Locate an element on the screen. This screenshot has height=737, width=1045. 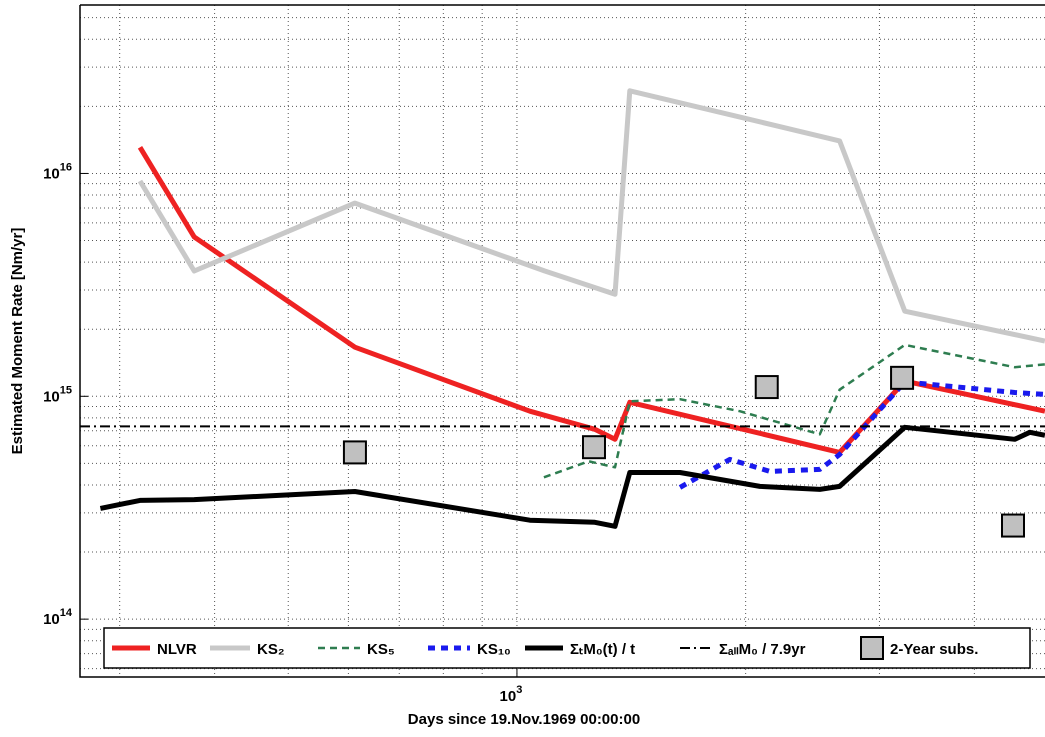
tick-label: 1014 is located at coordinates (58, 617).